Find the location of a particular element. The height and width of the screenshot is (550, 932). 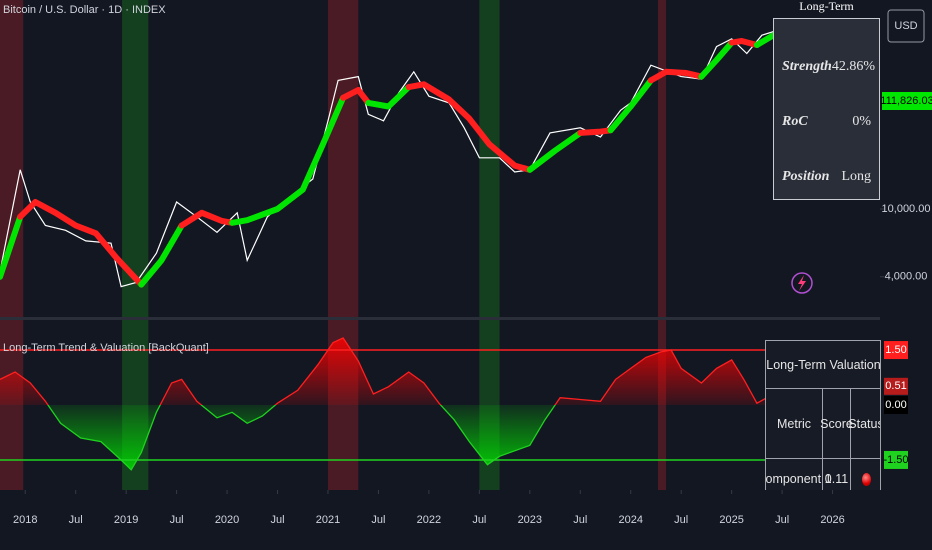

status-cell is located at coordinates (865, 474).